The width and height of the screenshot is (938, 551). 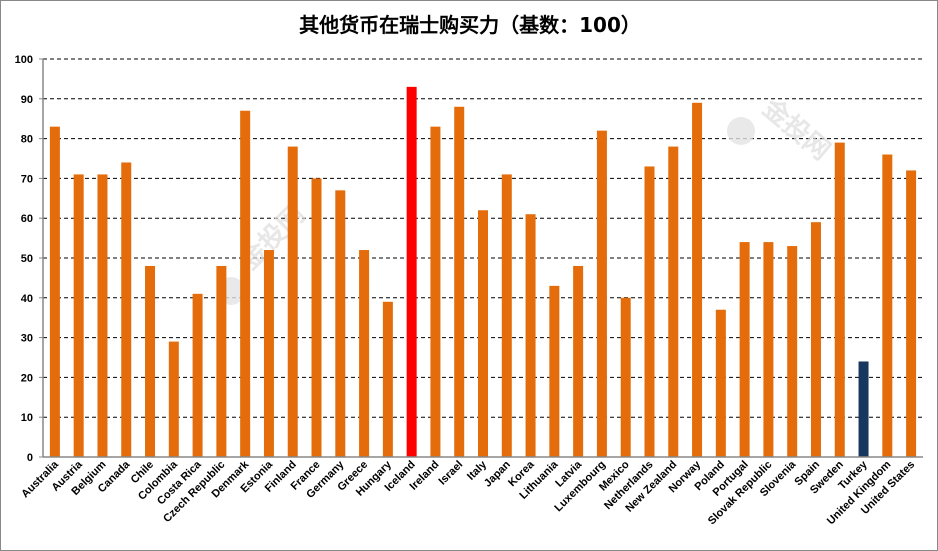 I want to click on bar-lithuania, so click(x=554, y=371).